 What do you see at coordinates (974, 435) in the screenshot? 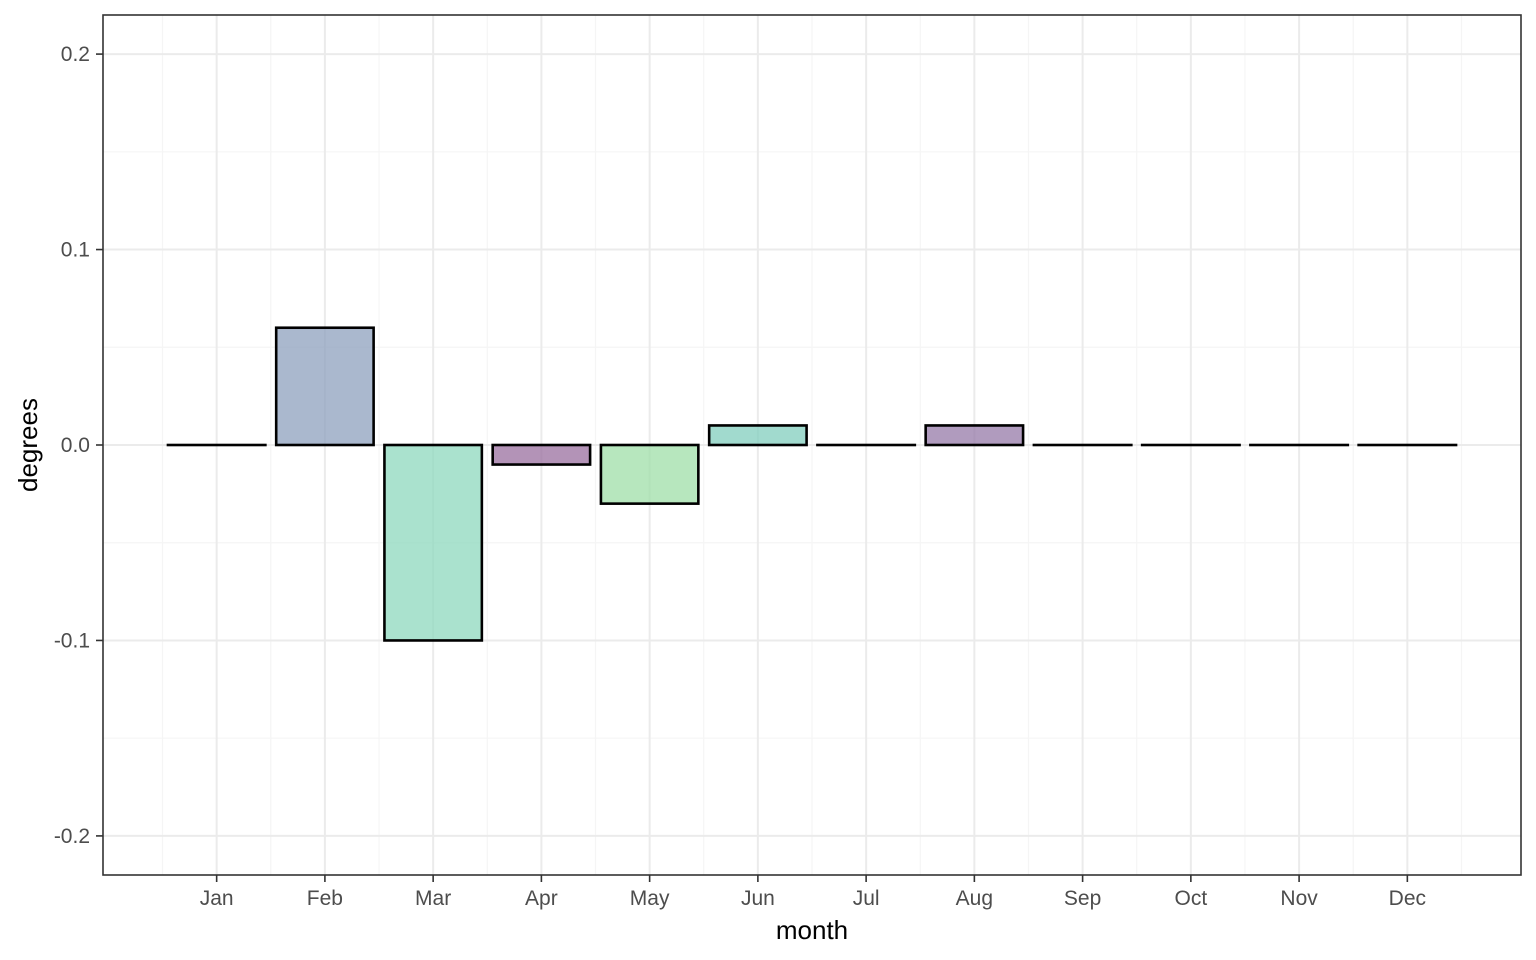
I see `bar-aug` at bounding box center [974, 435].